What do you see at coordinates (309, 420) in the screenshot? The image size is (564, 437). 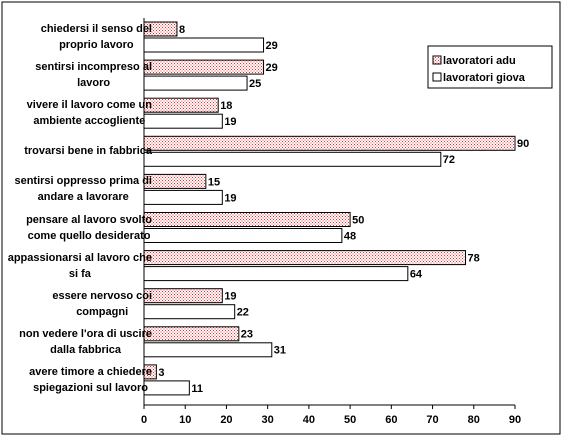 I see `x-tick-label: 40` at bounding box center [309, 420].